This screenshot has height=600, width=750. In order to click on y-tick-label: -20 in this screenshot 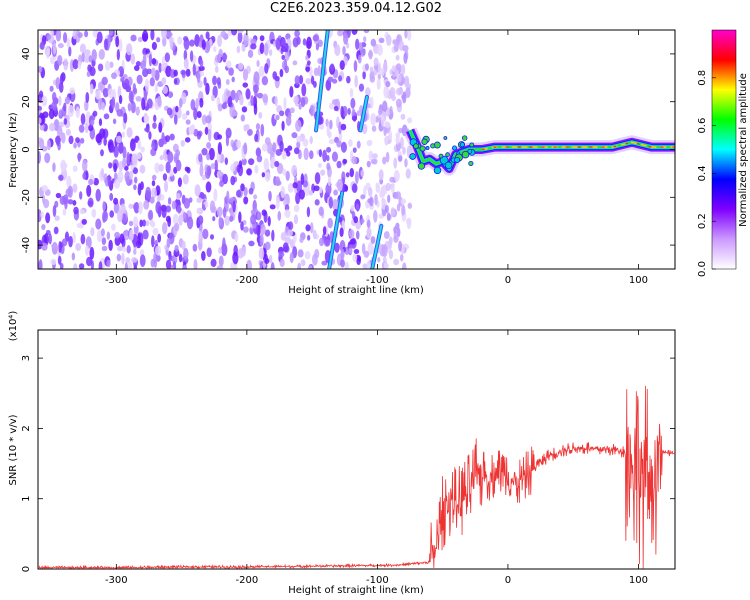, I will do `click(26, 197)`.